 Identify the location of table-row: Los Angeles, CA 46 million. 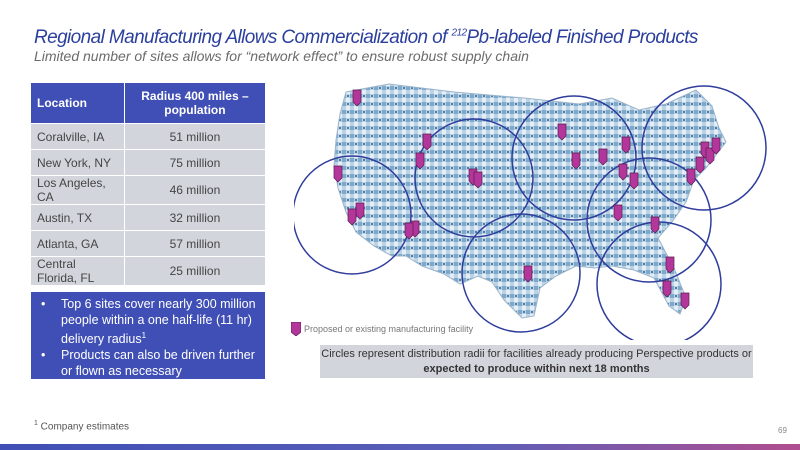
(148, 190).